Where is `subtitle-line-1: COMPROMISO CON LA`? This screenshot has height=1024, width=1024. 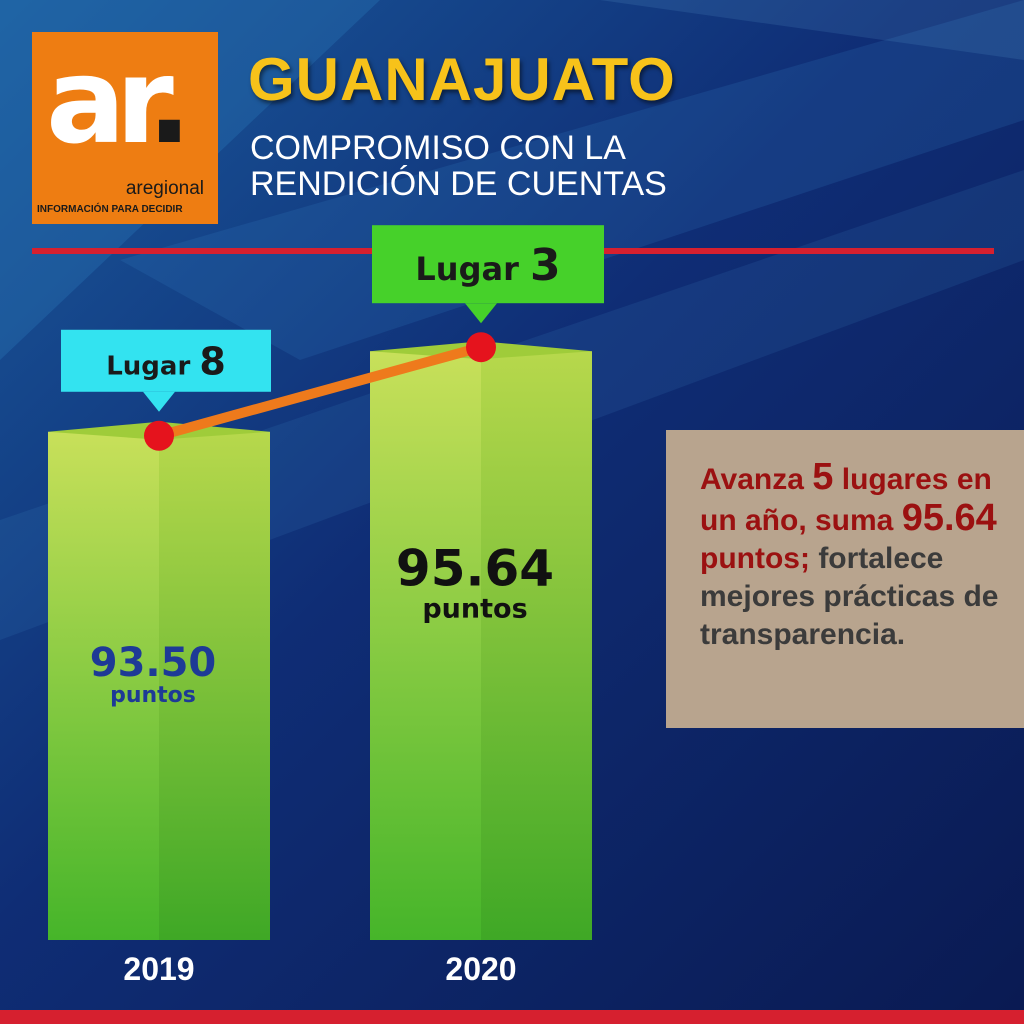
subtitle-line-1: COMPROMISO CON LA is located at coordinates (438, 148).